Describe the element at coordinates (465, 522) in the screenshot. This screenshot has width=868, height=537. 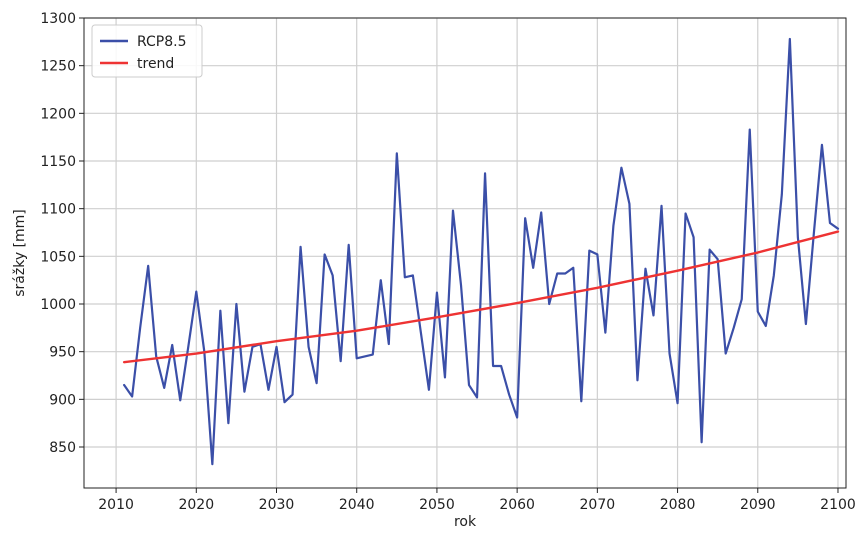
I see `x-axis-label: rok` at that location.